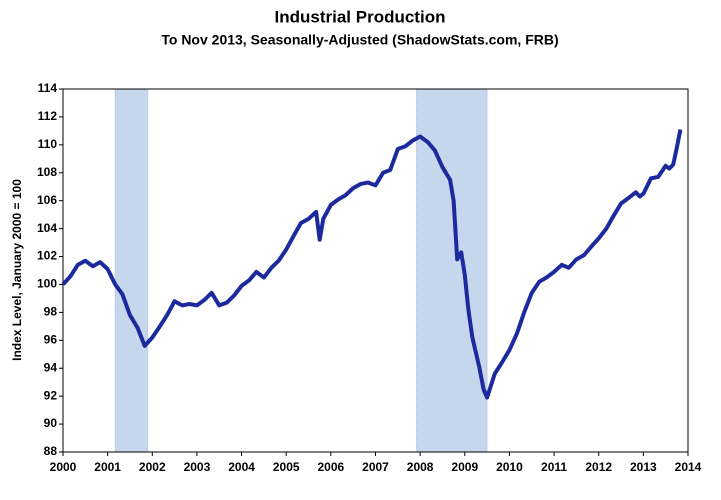  What do you see at coordinates (48, 88) in the screenshot?
I see `y-tick-label: 114` at bounding box center [48, 88].